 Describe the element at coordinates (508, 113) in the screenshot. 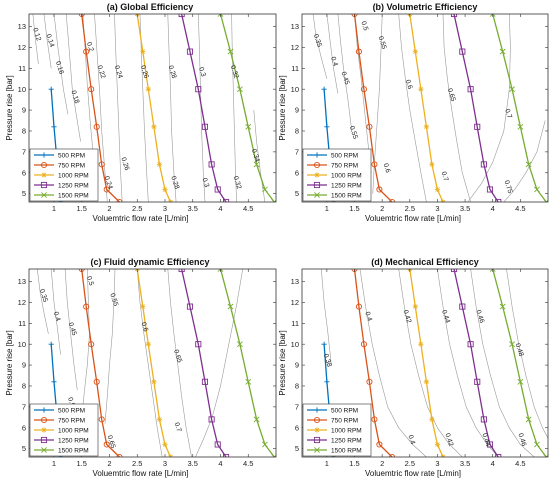

I see `contour-label: 0.7` at that location.